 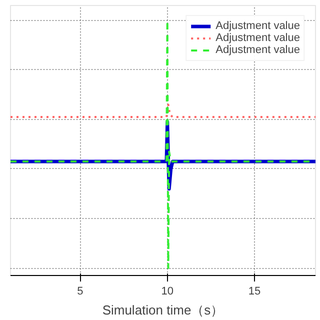 I want to click on x-tick-label: 15, so click(x=254, y=292).